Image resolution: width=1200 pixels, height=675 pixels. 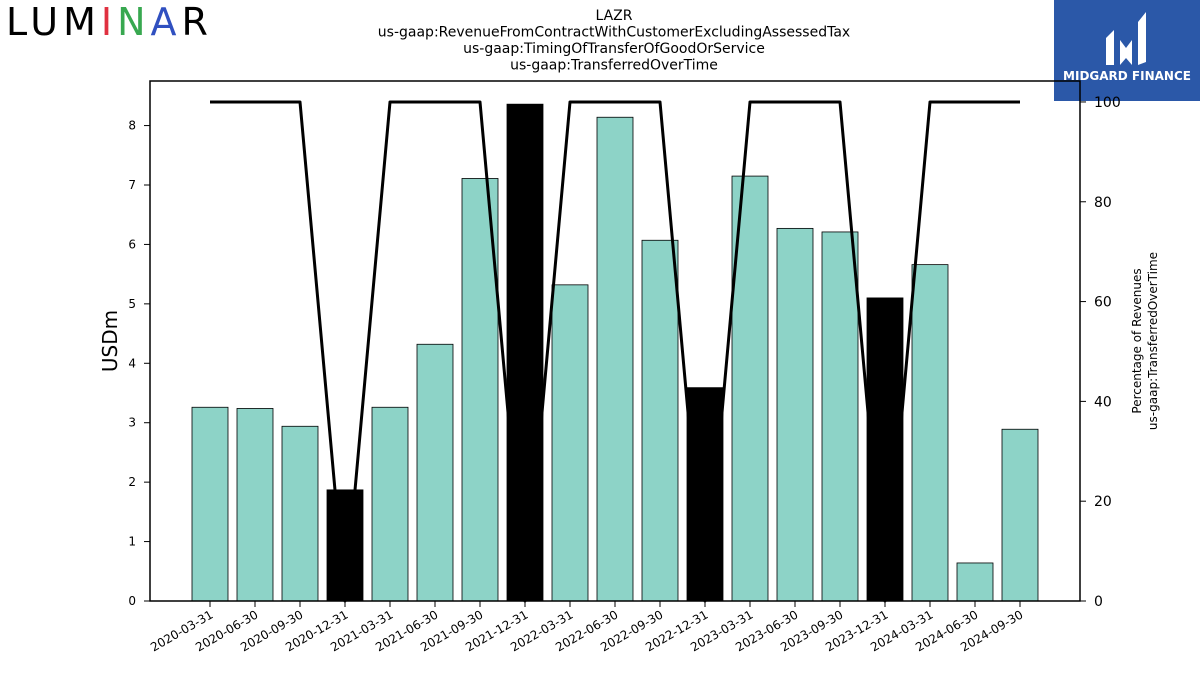 I want to click on y2-tick-label: 100, so click(x=1107, y=103).